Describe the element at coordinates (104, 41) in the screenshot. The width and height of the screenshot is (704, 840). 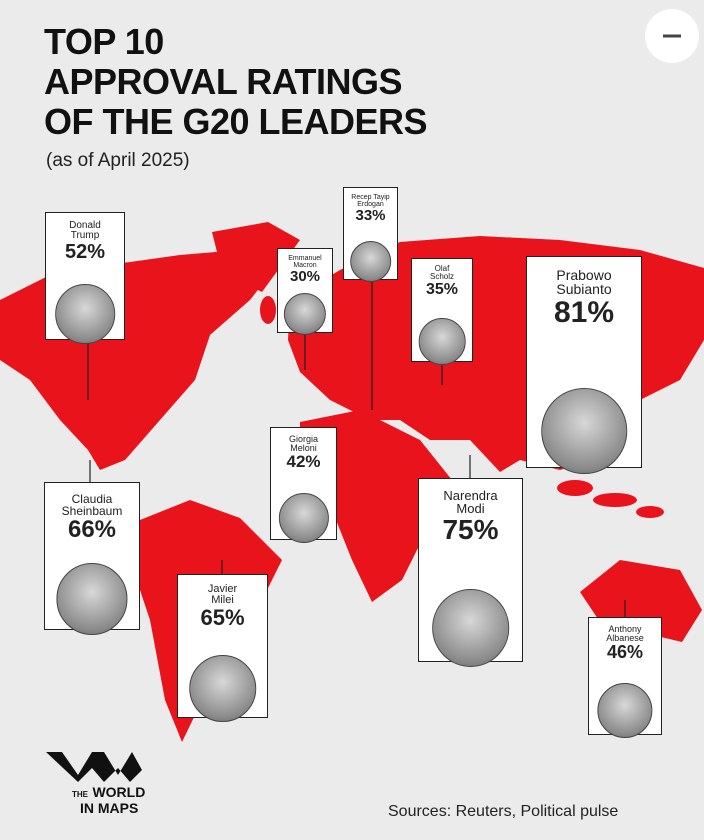
I see `title-line: TOP 10` at that location.